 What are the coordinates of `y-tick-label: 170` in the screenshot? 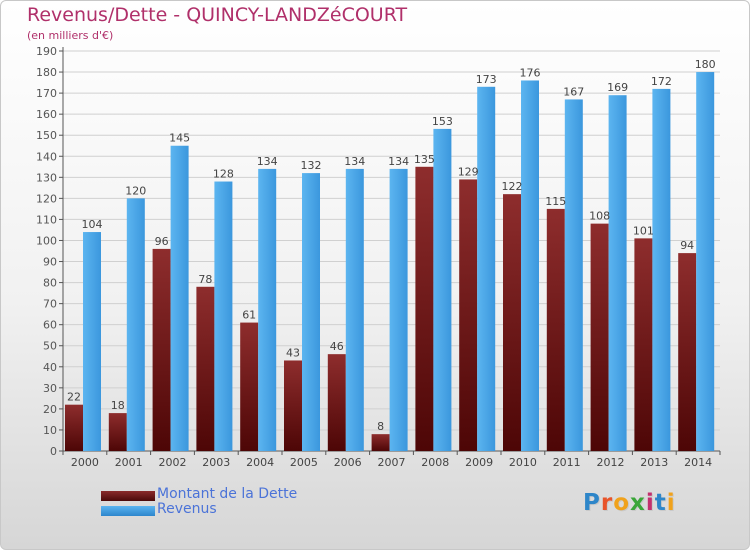 It's located at (46, 93).